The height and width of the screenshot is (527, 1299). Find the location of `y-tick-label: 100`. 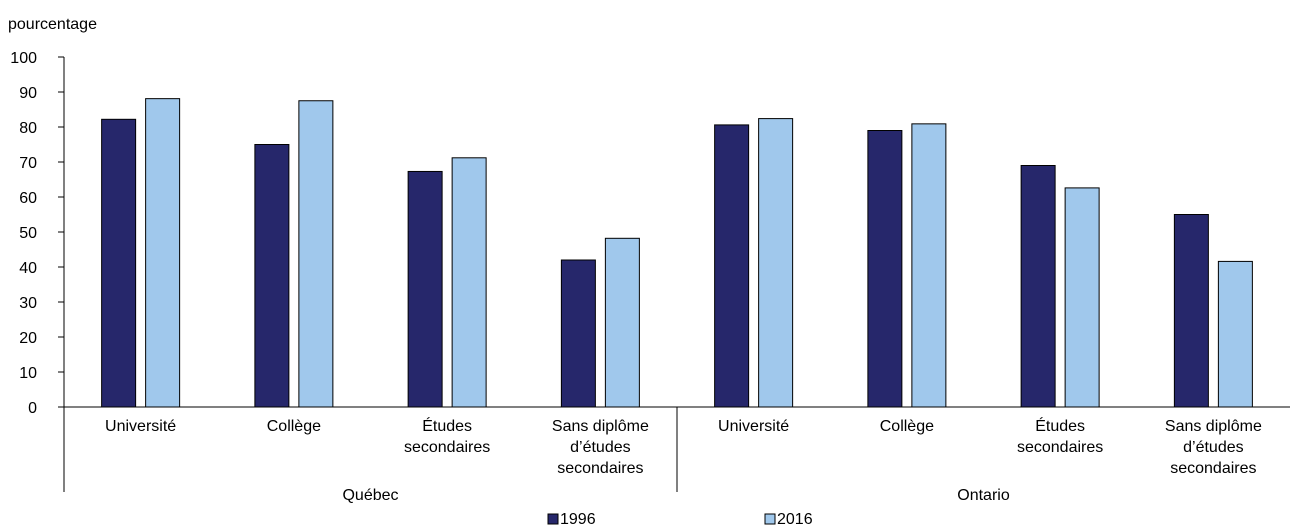

y-tick-label: 100 is located at coordinates (23, 58).